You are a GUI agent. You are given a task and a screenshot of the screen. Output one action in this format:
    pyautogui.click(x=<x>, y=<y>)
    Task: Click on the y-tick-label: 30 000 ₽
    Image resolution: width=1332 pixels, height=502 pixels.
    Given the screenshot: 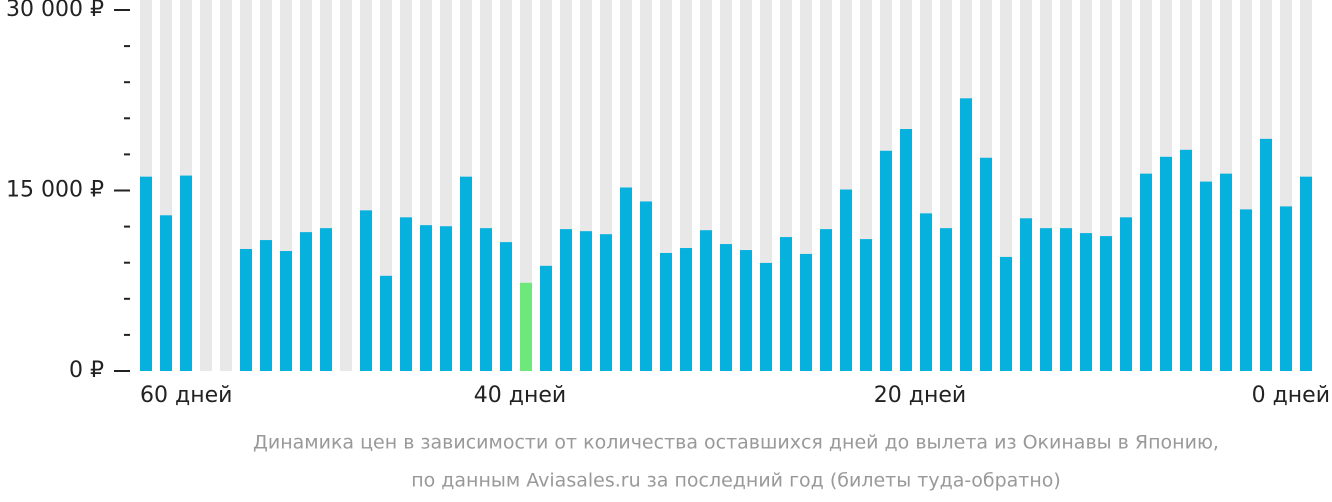 What is the action you would take?
    pyautogui.click(x=55, y=11)
    